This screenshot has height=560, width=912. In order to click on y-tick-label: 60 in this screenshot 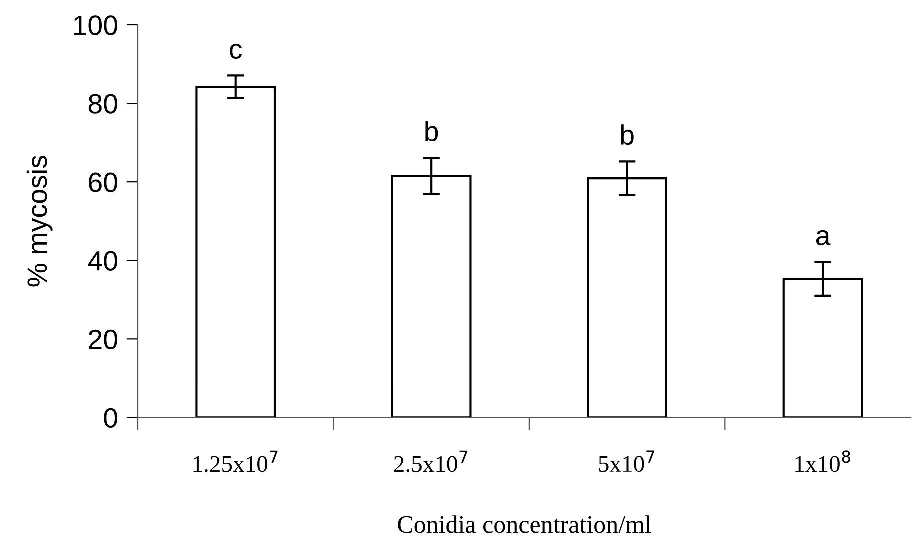, I will do `click(103, 182)`.